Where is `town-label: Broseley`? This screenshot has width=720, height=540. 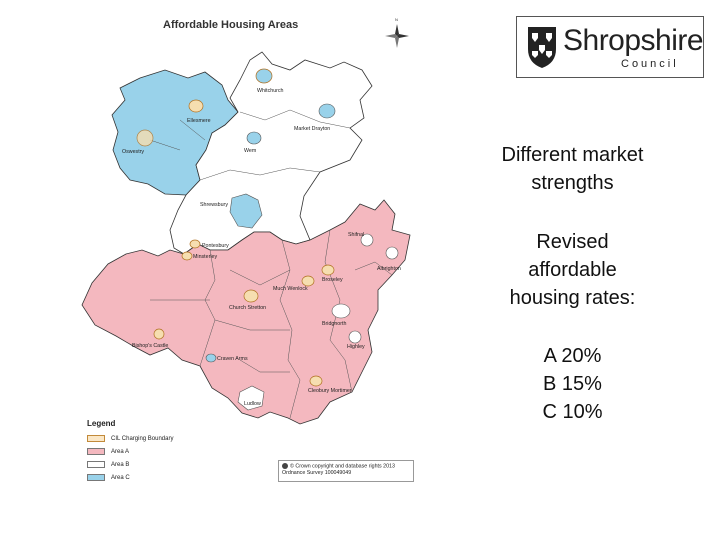
town-label: Broseley is located at coordinates (332, 280).